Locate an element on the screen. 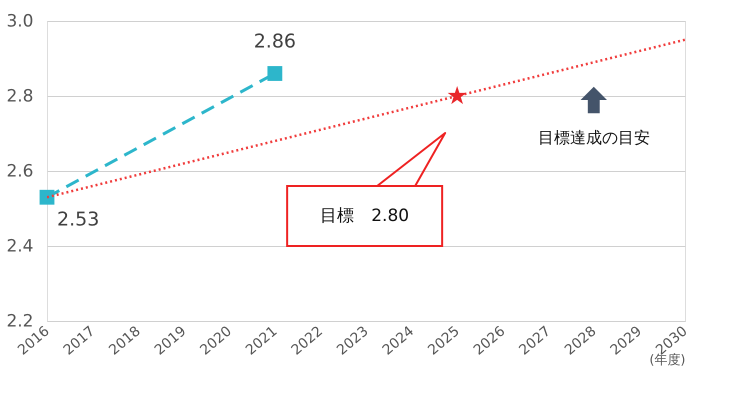  y-tick-label: 2.2 is located at coordinates (20, 322).